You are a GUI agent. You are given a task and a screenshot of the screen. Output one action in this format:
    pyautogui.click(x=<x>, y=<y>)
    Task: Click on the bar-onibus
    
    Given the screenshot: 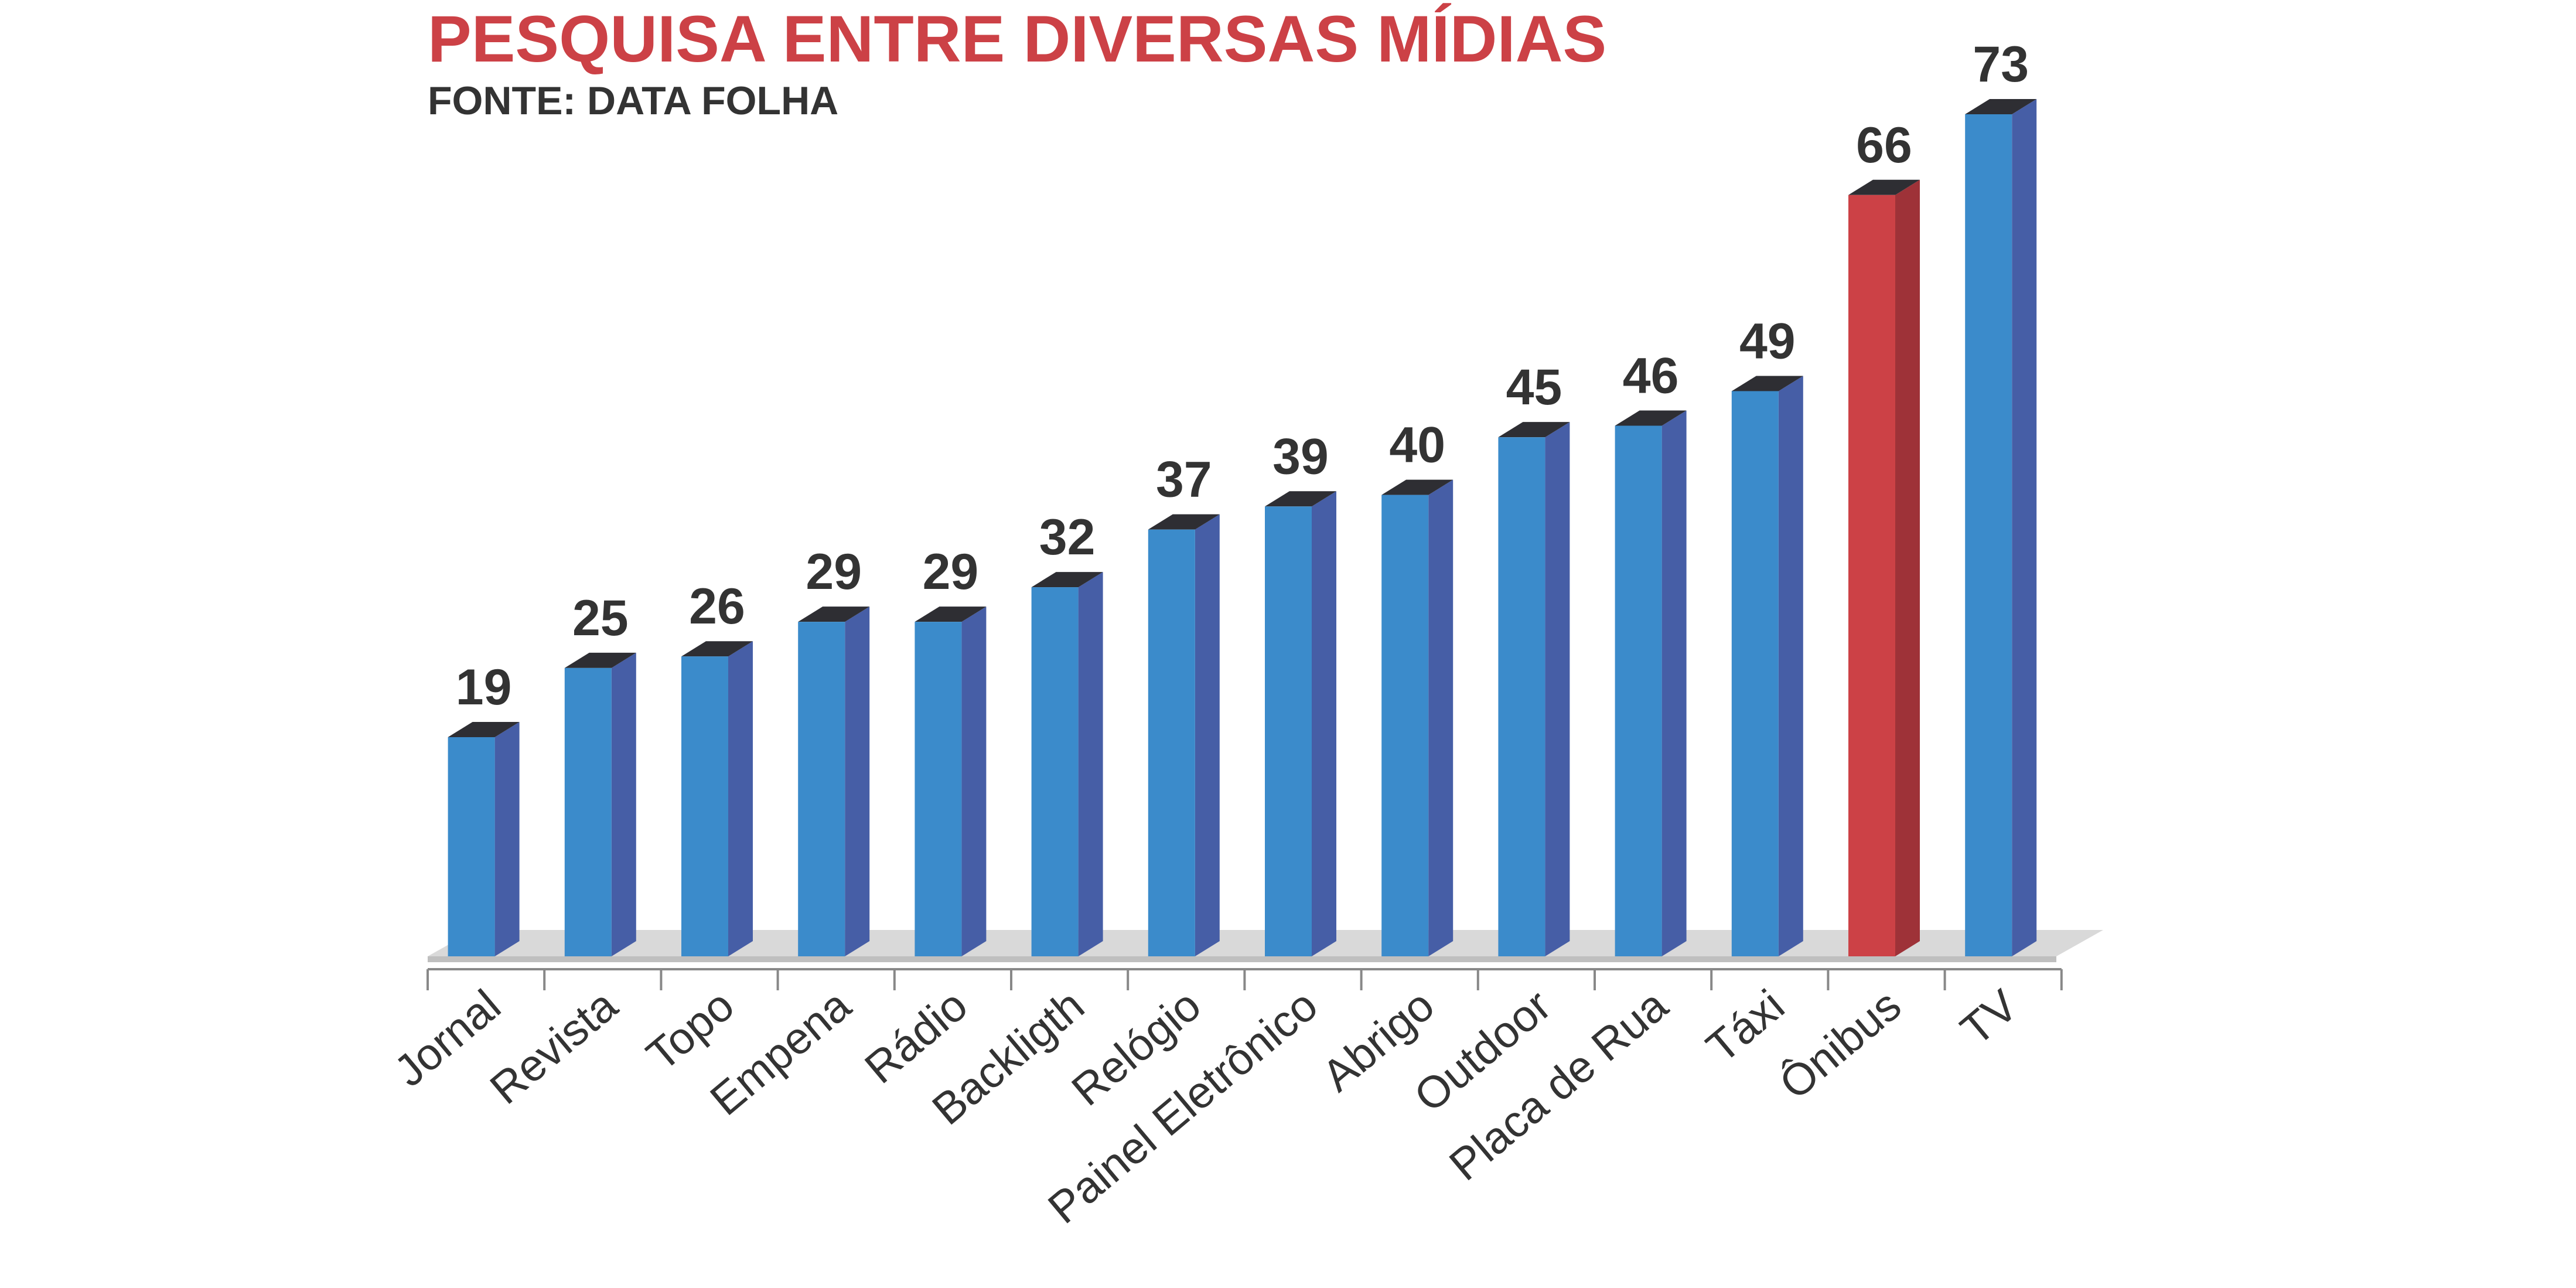 What is the action you would take?
    pyautogui.click(x=1884, y=567)
    